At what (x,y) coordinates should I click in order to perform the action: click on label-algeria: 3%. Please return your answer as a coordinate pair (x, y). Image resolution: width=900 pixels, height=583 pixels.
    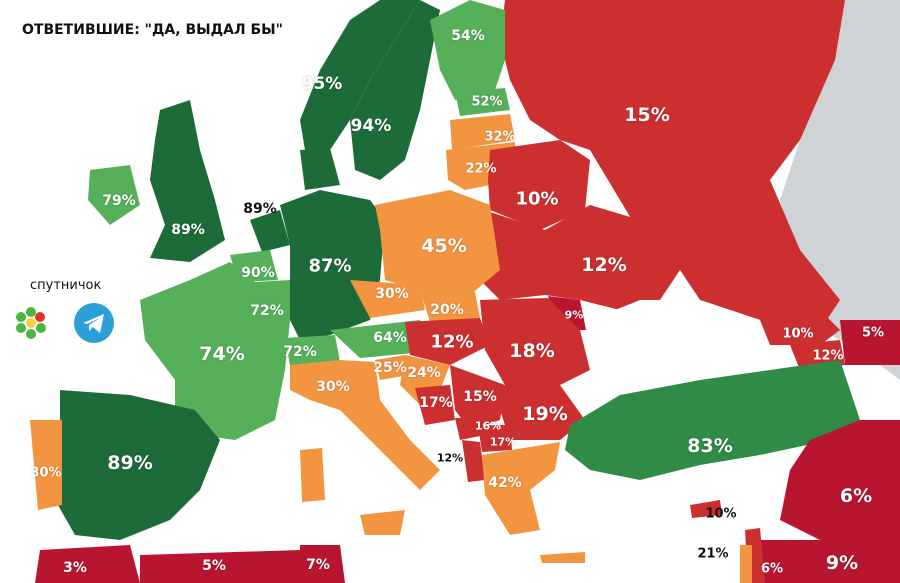
    Looking at the image, I should click on (75, 568).